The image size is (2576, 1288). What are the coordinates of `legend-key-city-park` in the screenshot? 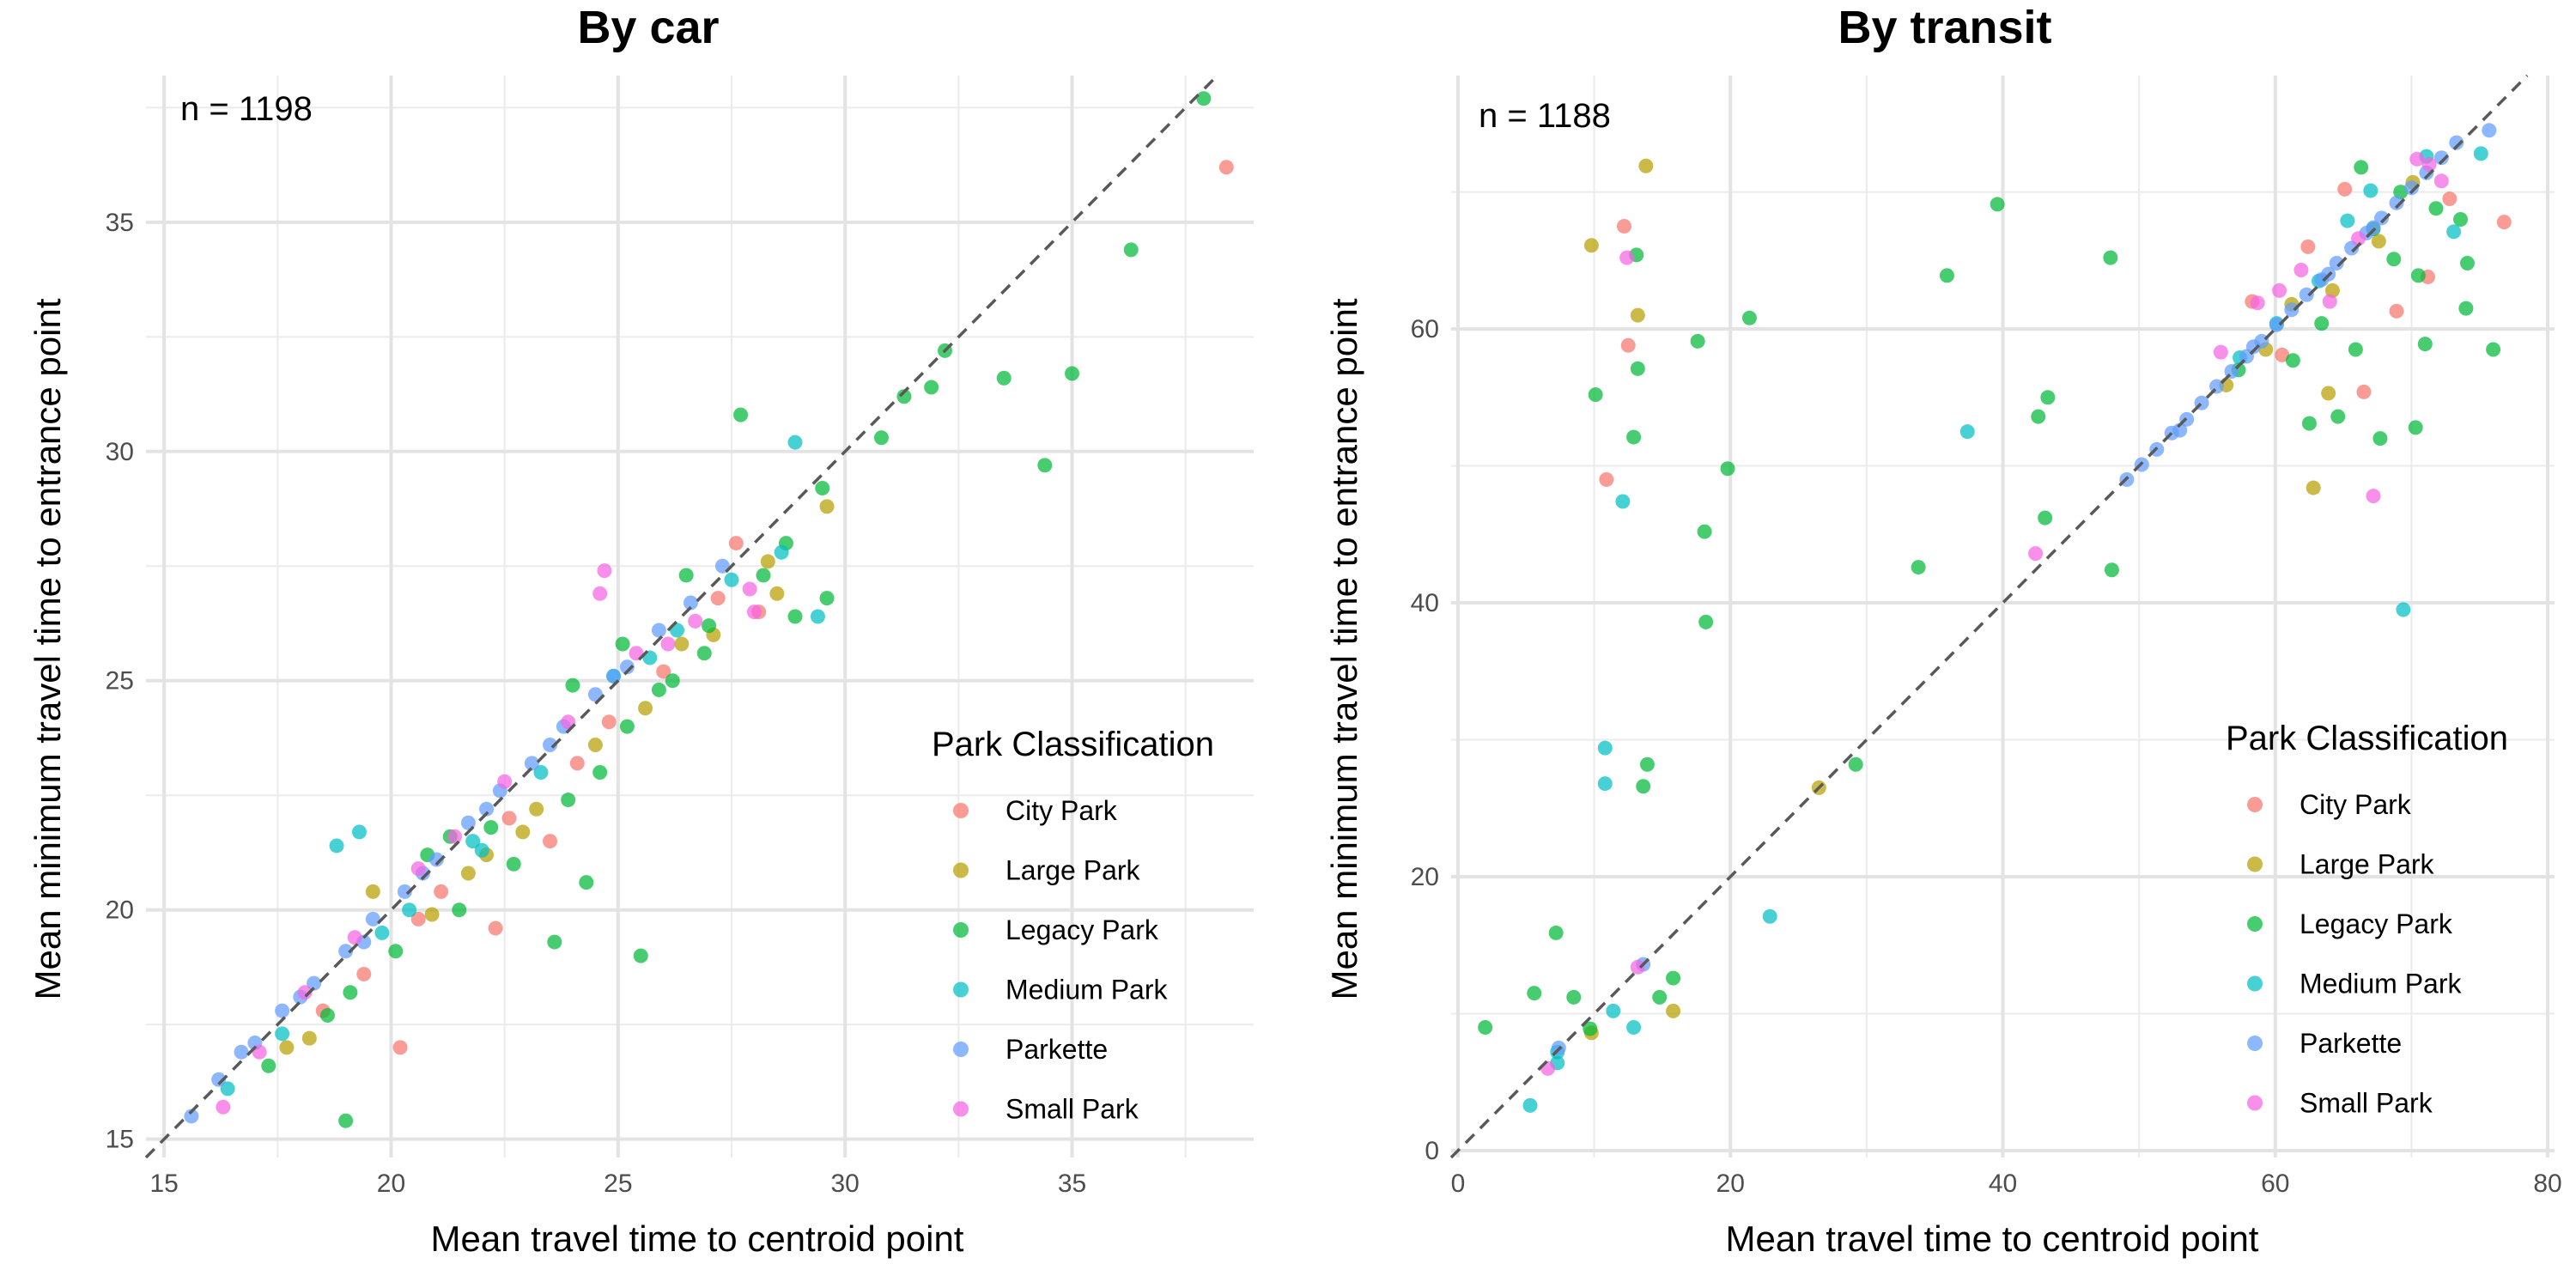 It's located at (961, 810).